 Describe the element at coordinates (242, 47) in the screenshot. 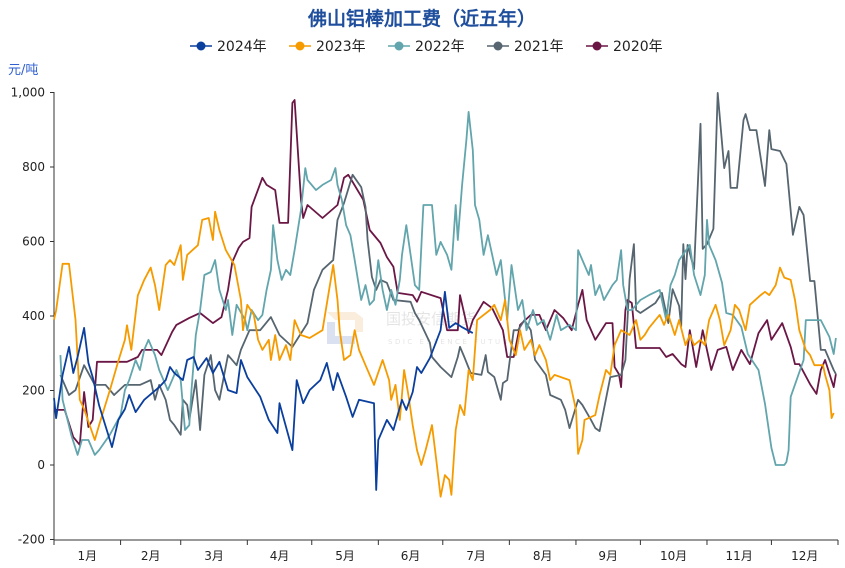

I see `legend-label: 2024年` at that location.